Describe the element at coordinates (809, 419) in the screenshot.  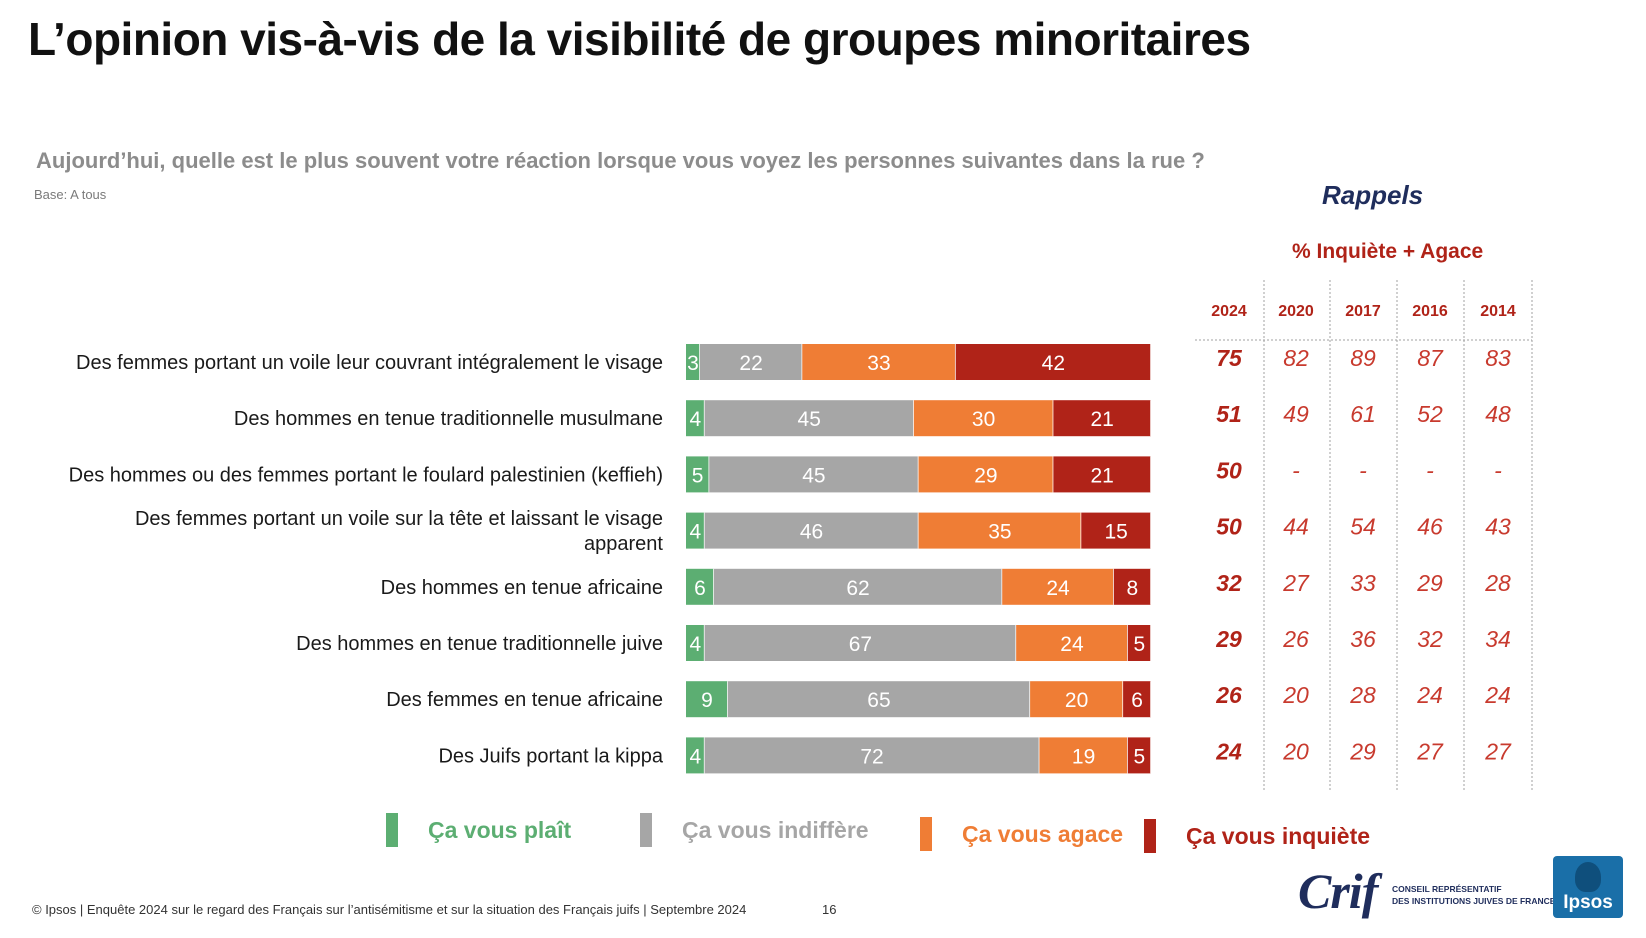
I see `data-label: 45` at that location.